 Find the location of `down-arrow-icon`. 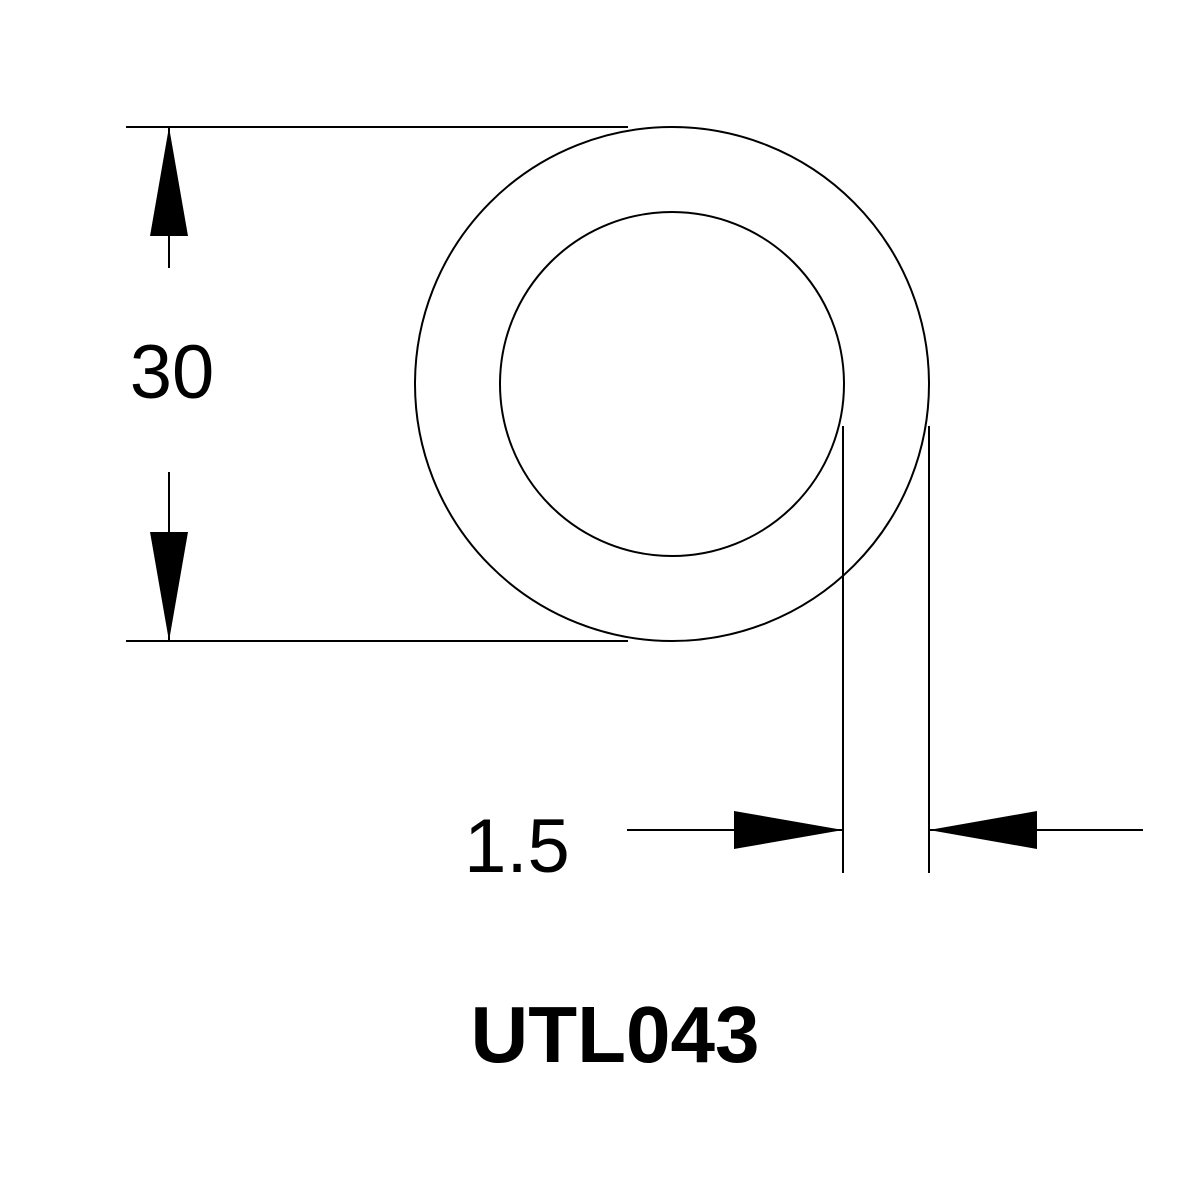

down-arrow-icon is located at coordinates (169, 586).